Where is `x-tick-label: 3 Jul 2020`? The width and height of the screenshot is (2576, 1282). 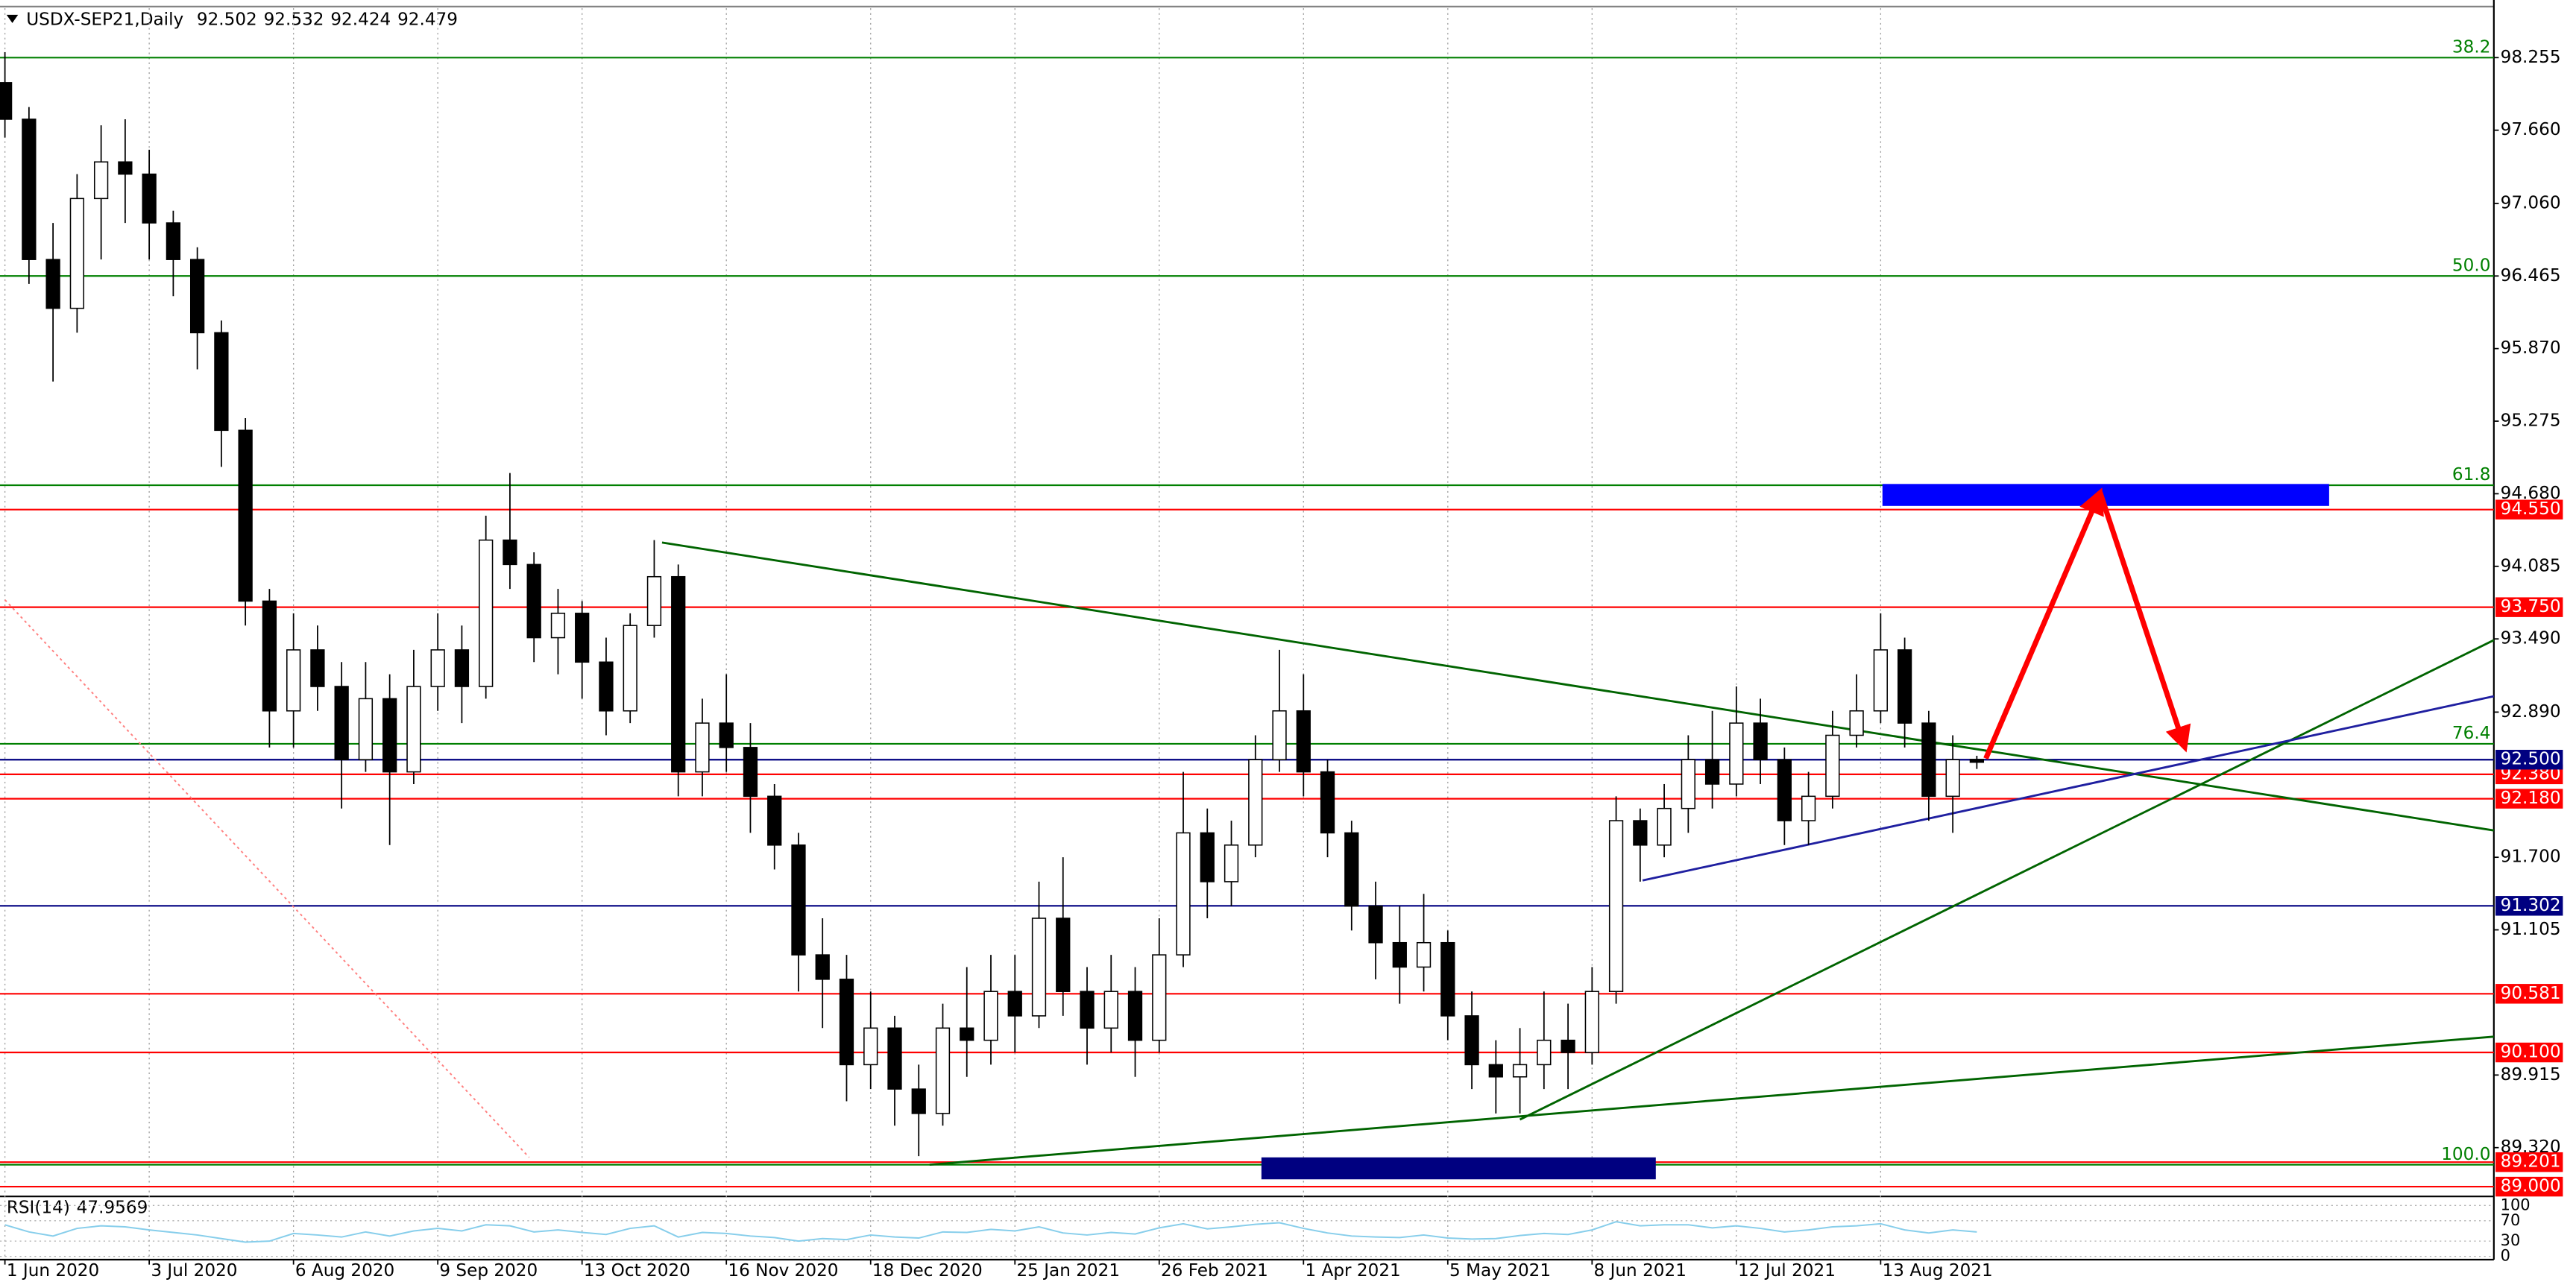 x-tick-label: 3 Jul 2020 is located at coordinates (194, 1271).